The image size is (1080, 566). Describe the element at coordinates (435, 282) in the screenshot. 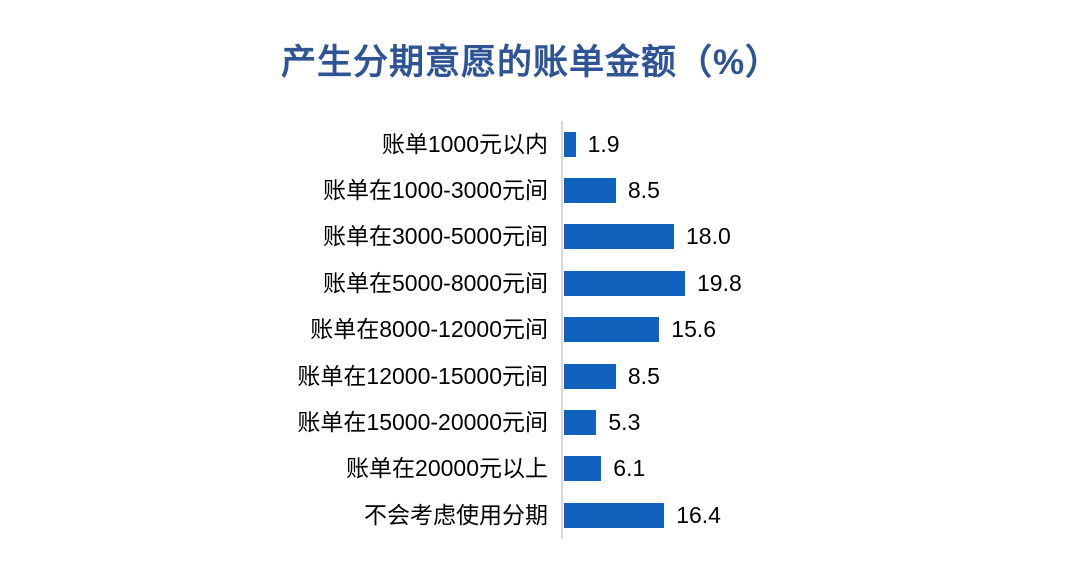

I see `category-label: 账单在5000-8000元间` at that location.